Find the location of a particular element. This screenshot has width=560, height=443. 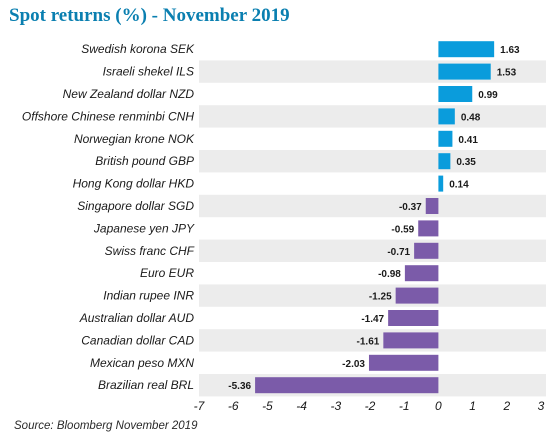

value-label: -0.59 is located at coordinates (402, 229).